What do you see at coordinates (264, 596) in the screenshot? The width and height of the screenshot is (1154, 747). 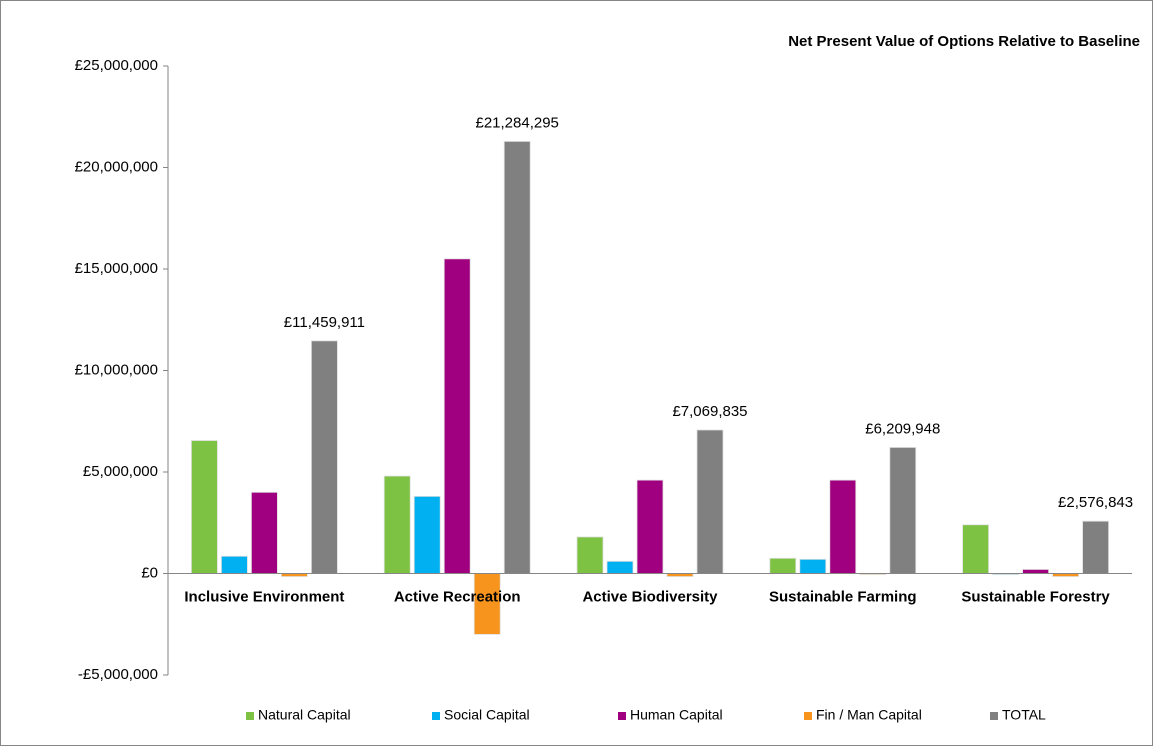 I see `x-tick-label: Inclusive Environment` at bounding box center [264, 596].